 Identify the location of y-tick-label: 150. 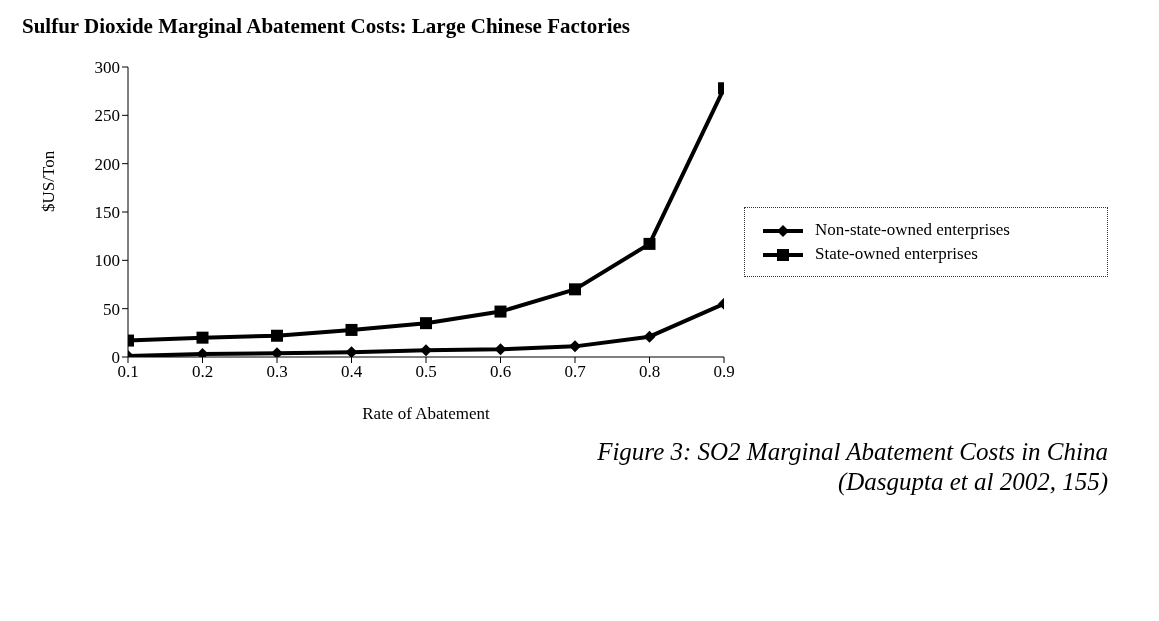
(107, 213).